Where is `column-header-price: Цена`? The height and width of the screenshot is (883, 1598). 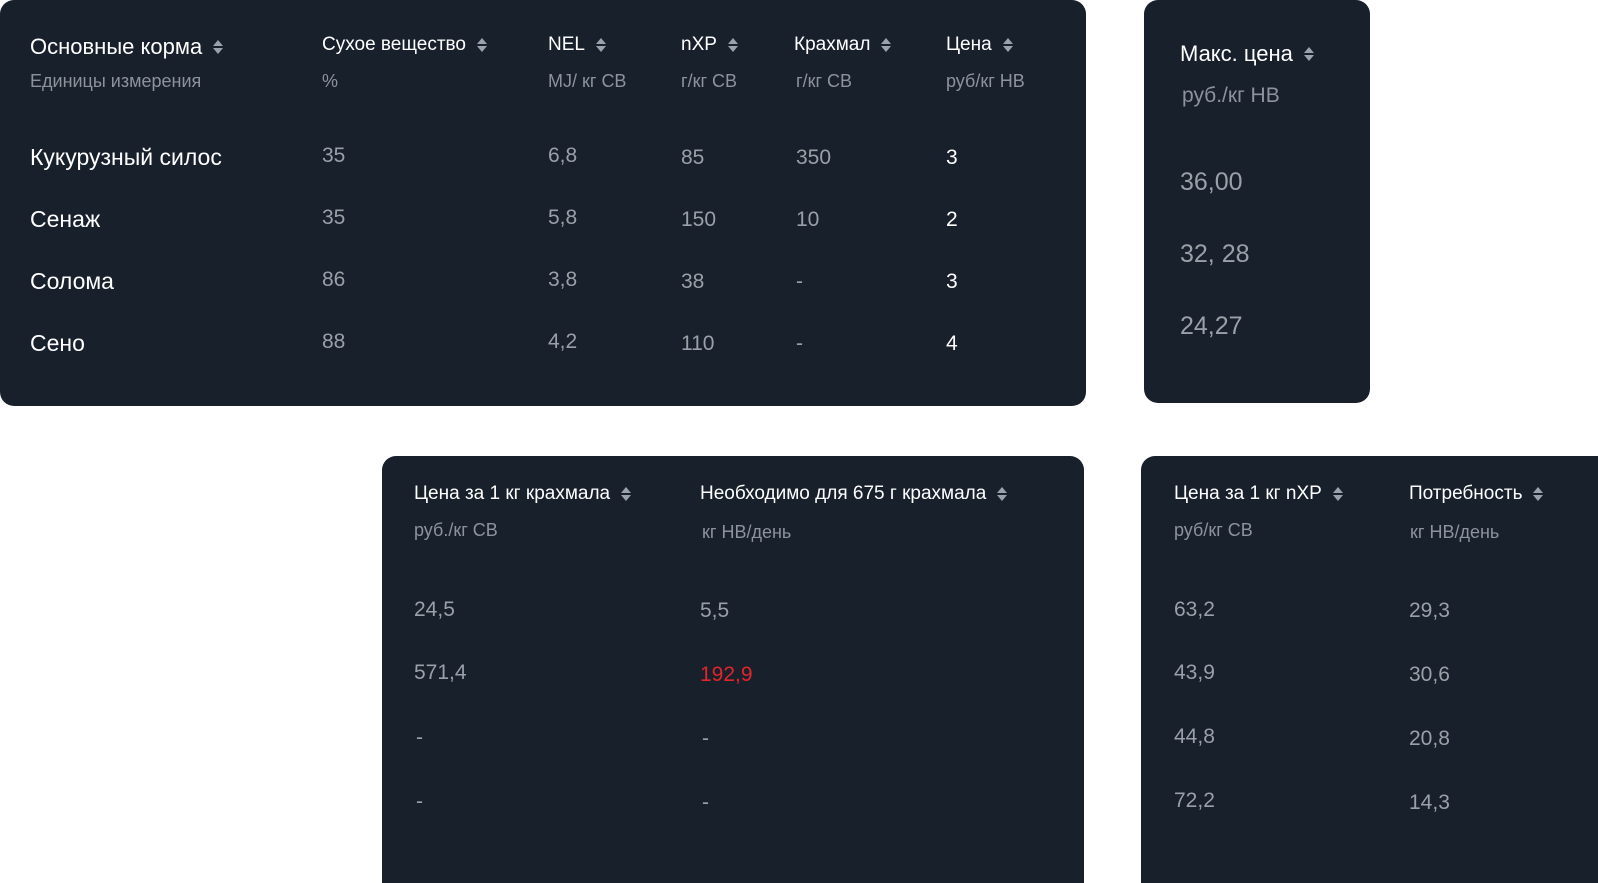 column-header-price: Цена is located at coordinates (979, 45).